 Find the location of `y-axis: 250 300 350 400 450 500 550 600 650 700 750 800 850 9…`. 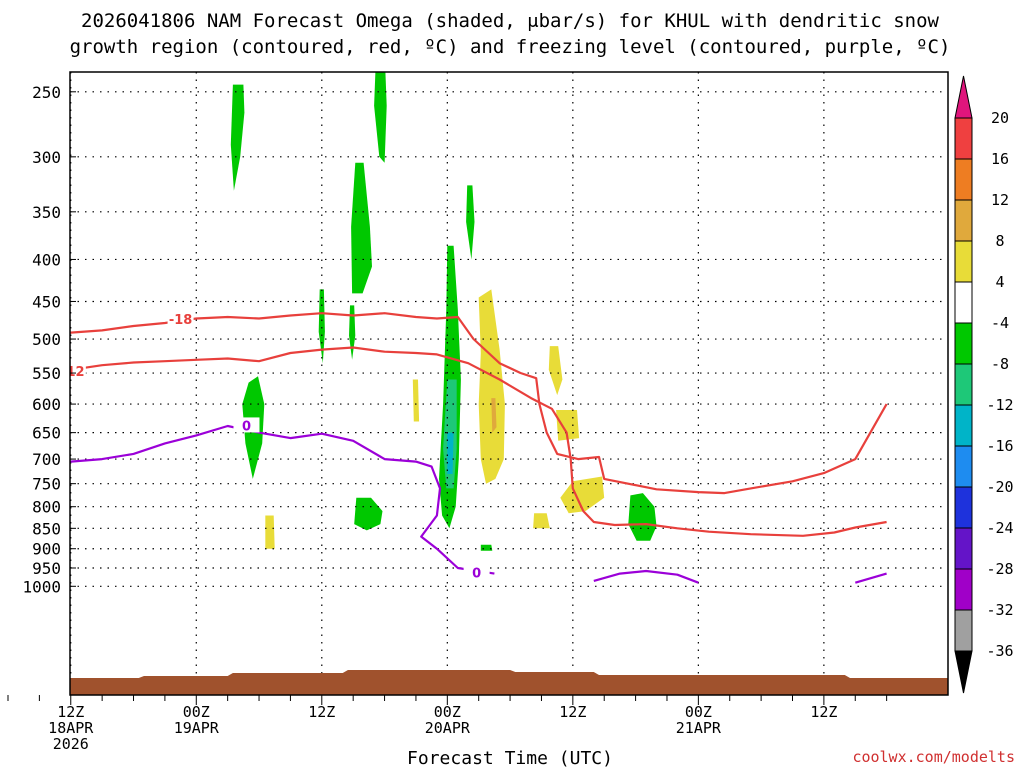

y-axis: 250 300 350 400 450 500 550 600 650 700 750 800 850 9… is located at coordinates (49, 339).